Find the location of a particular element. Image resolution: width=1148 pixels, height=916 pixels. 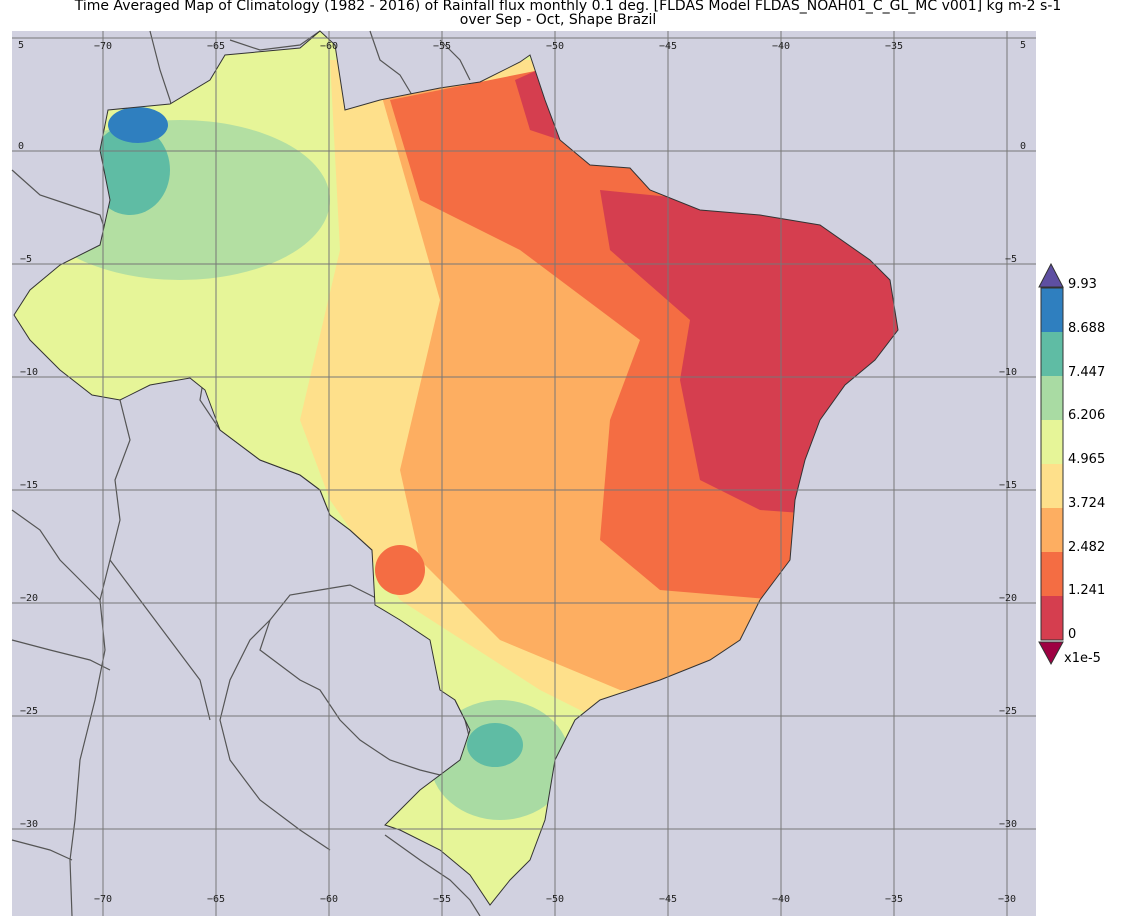

map-title-line-2: over Sep - Oct, Shape Brazil is located at coordinates (558, 20).